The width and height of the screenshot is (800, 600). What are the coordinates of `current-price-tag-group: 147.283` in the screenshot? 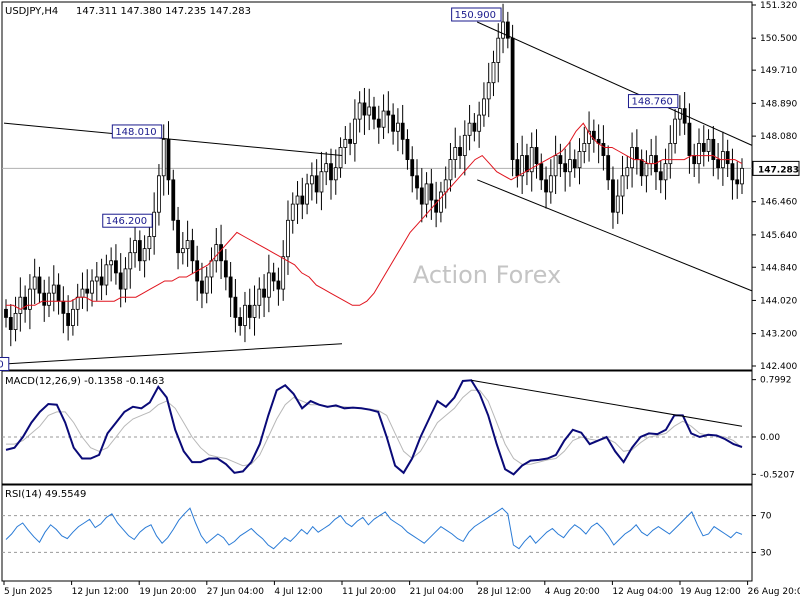 It's located at (776, 168).